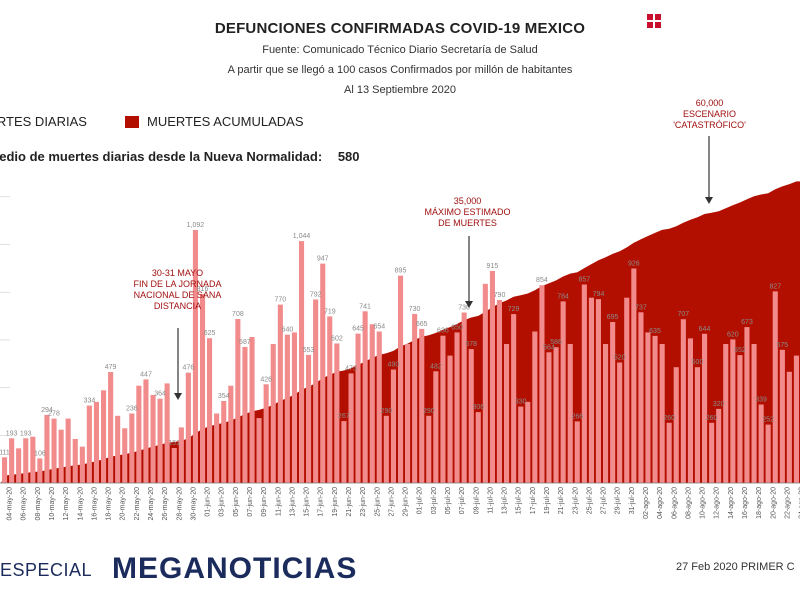 The height and width of the screenshot is (600, 800). Describe the element at coordinates (337, 339) in the screenshot. I see `data-label: 602` at that location.